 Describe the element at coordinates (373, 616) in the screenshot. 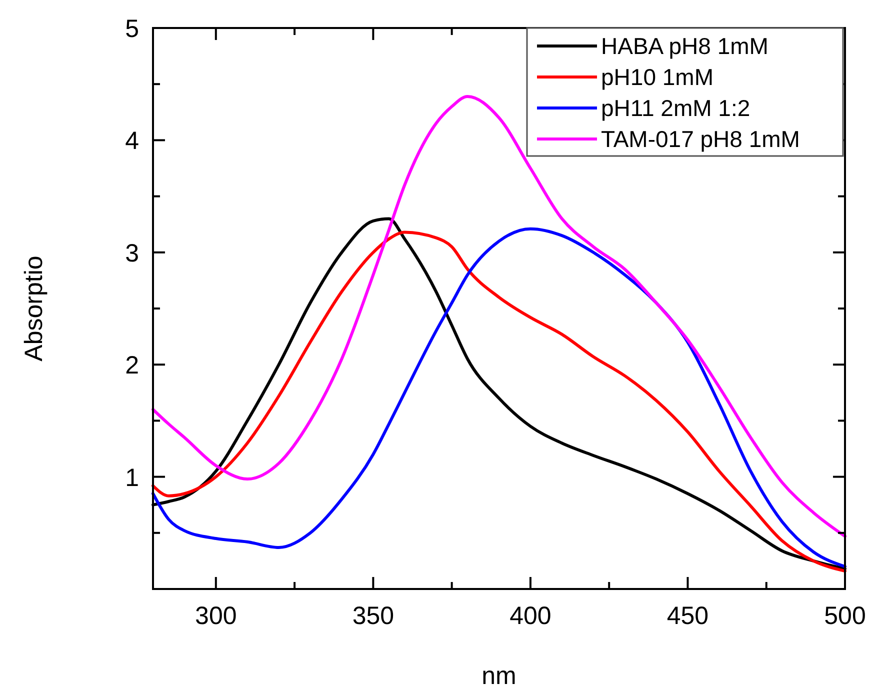

I see `x-tick-label: 350` at that location.